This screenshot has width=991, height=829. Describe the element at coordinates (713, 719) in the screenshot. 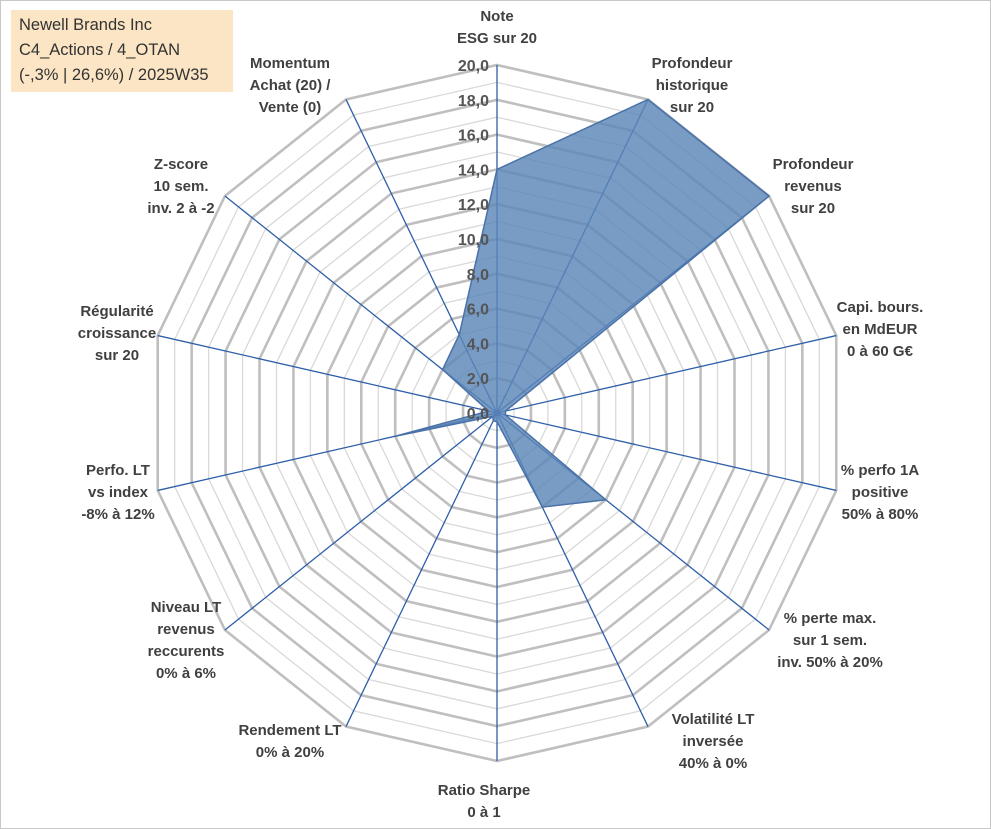

I see `axis-label-line: Volatilité LT` at that location.